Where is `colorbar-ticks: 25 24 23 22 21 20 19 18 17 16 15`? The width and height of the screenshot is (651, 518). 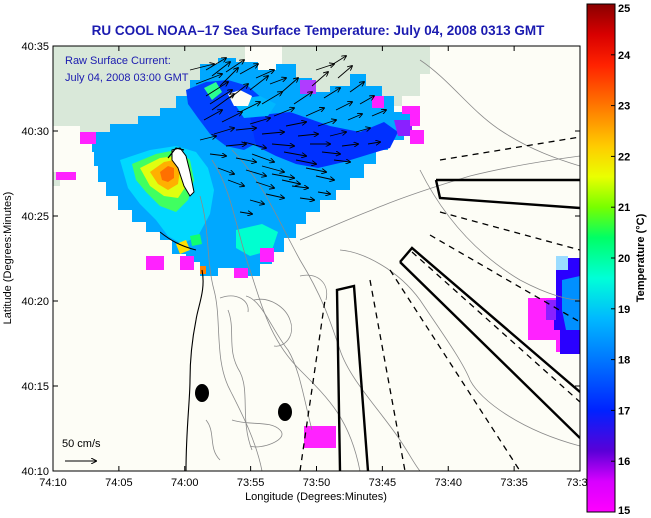 colorbar-ticks: 25 24 23 22 21 20 19 18 17 16 15 is located at coordinates (621, 260).